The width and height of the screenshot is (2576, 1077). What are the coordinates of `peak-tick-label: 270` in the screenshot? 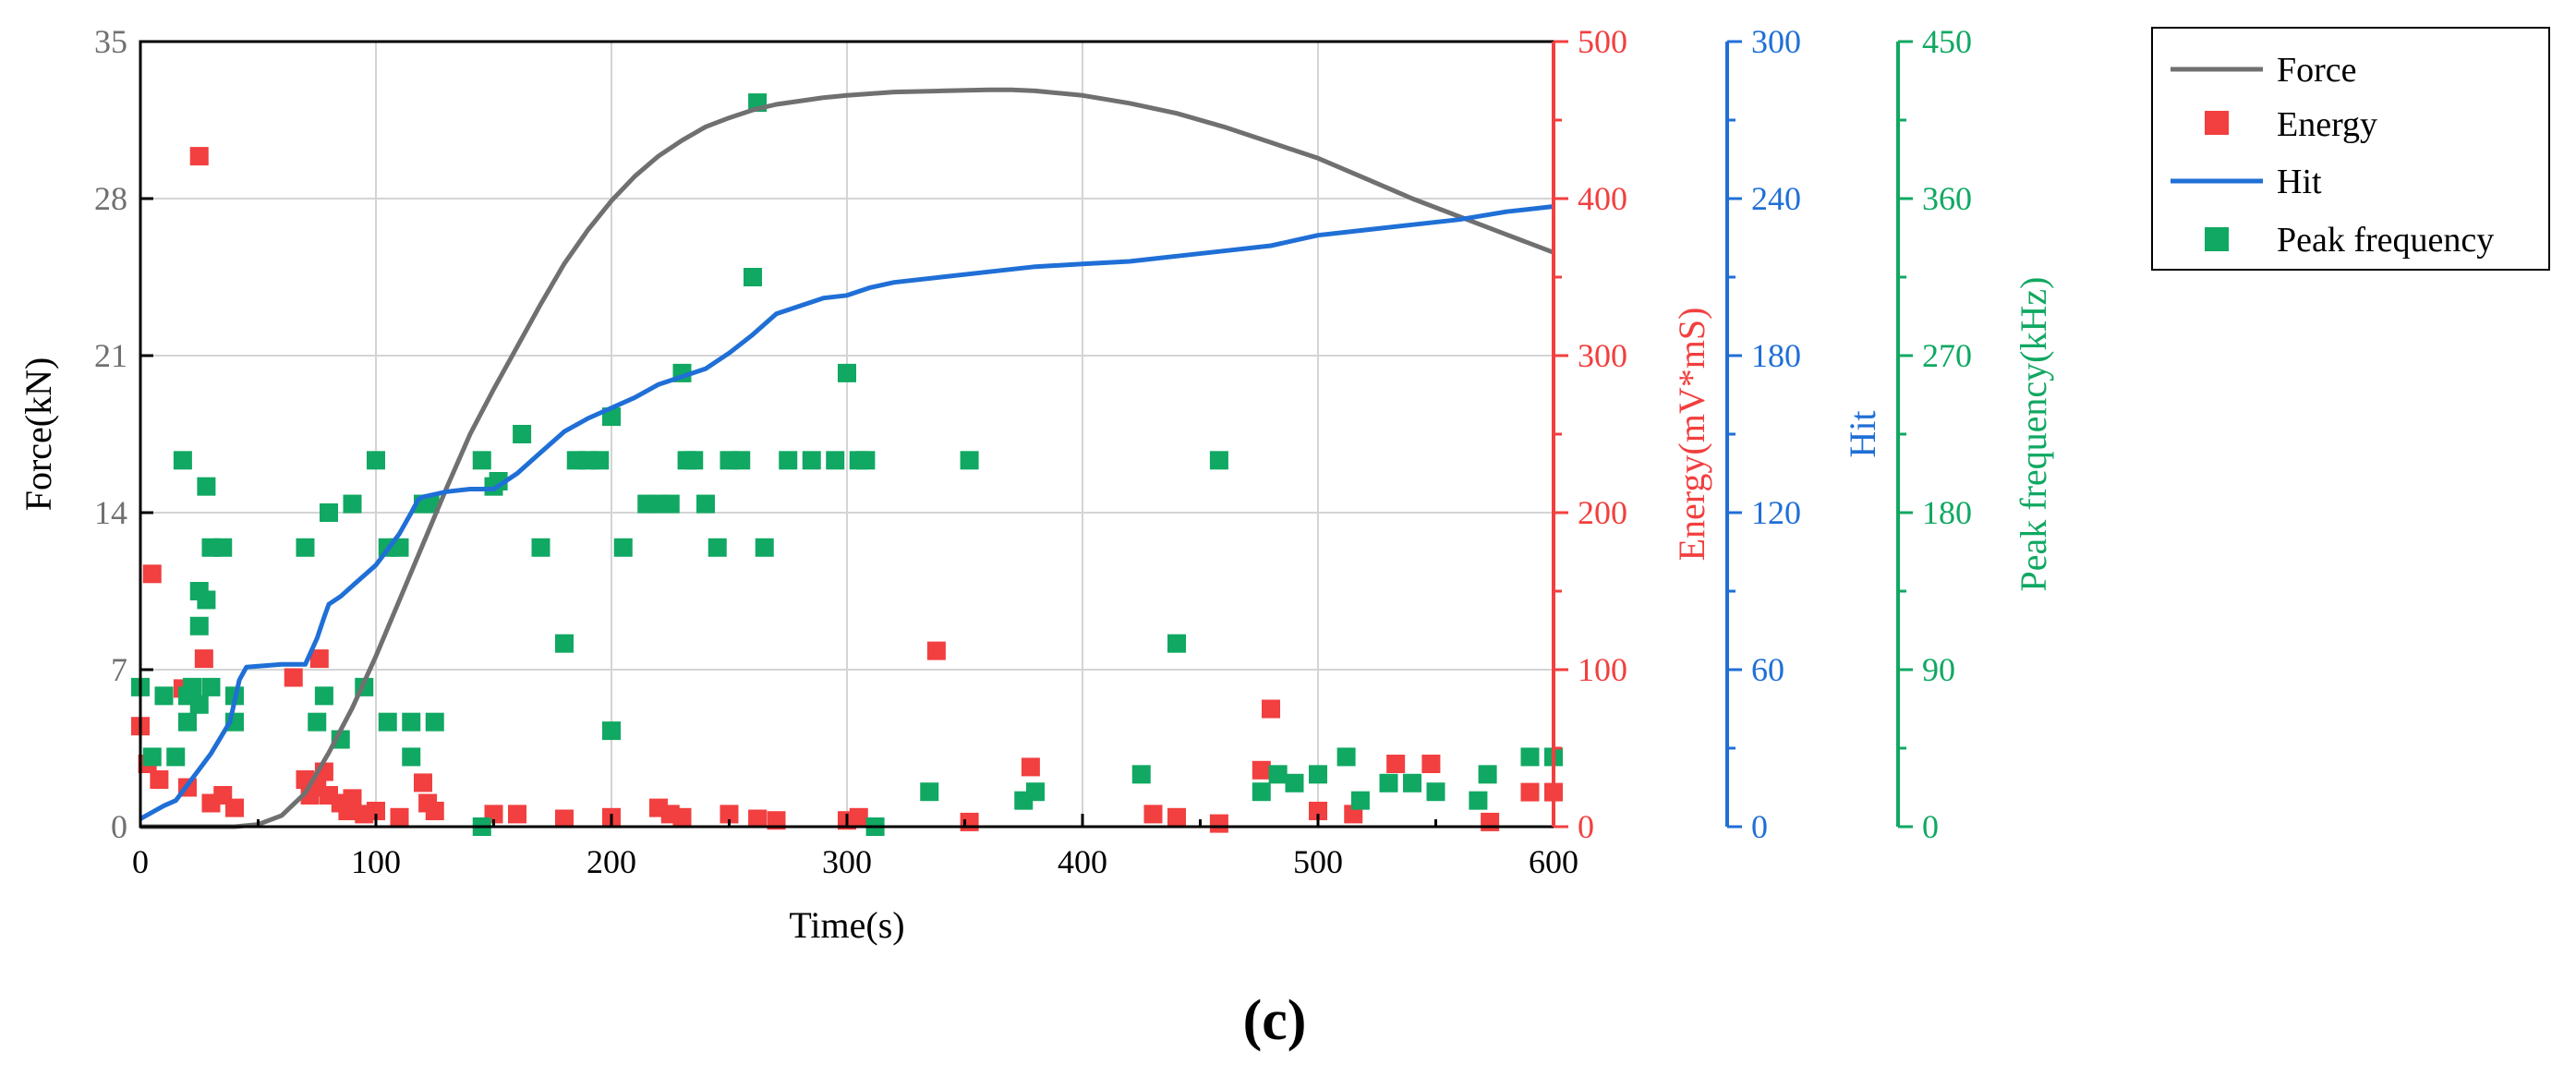 It's located at (1947, 355).